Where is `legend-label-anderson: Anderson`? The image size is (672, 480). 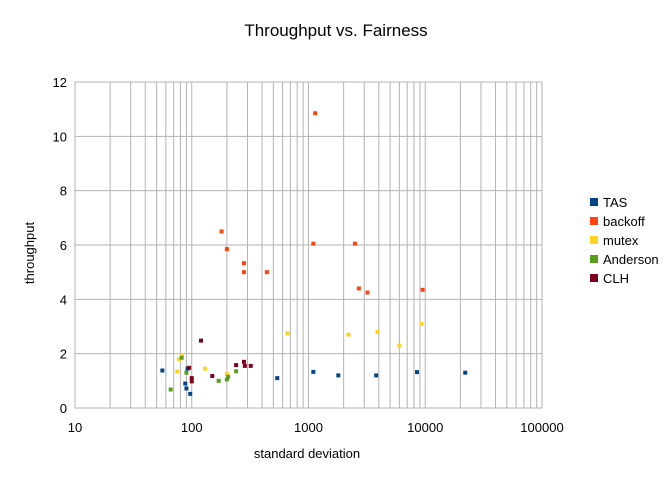 legend-label-anderson: Anderson is located at coordinates (631, 259).